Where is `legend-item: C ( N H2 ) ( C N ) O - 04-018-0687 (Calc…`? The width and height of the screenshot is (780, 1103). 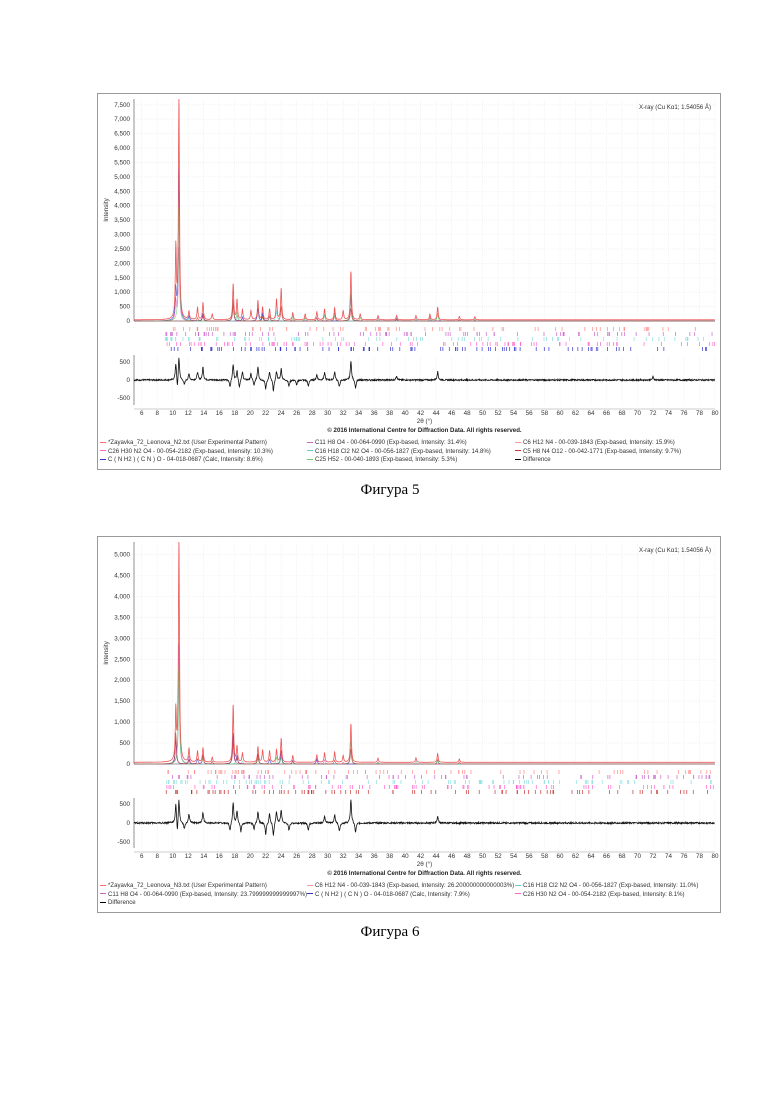
legend-item: C ( N H2 ) ( C N ) O - 04-018-0687 (Calc… is located at coordinates (181, 459).